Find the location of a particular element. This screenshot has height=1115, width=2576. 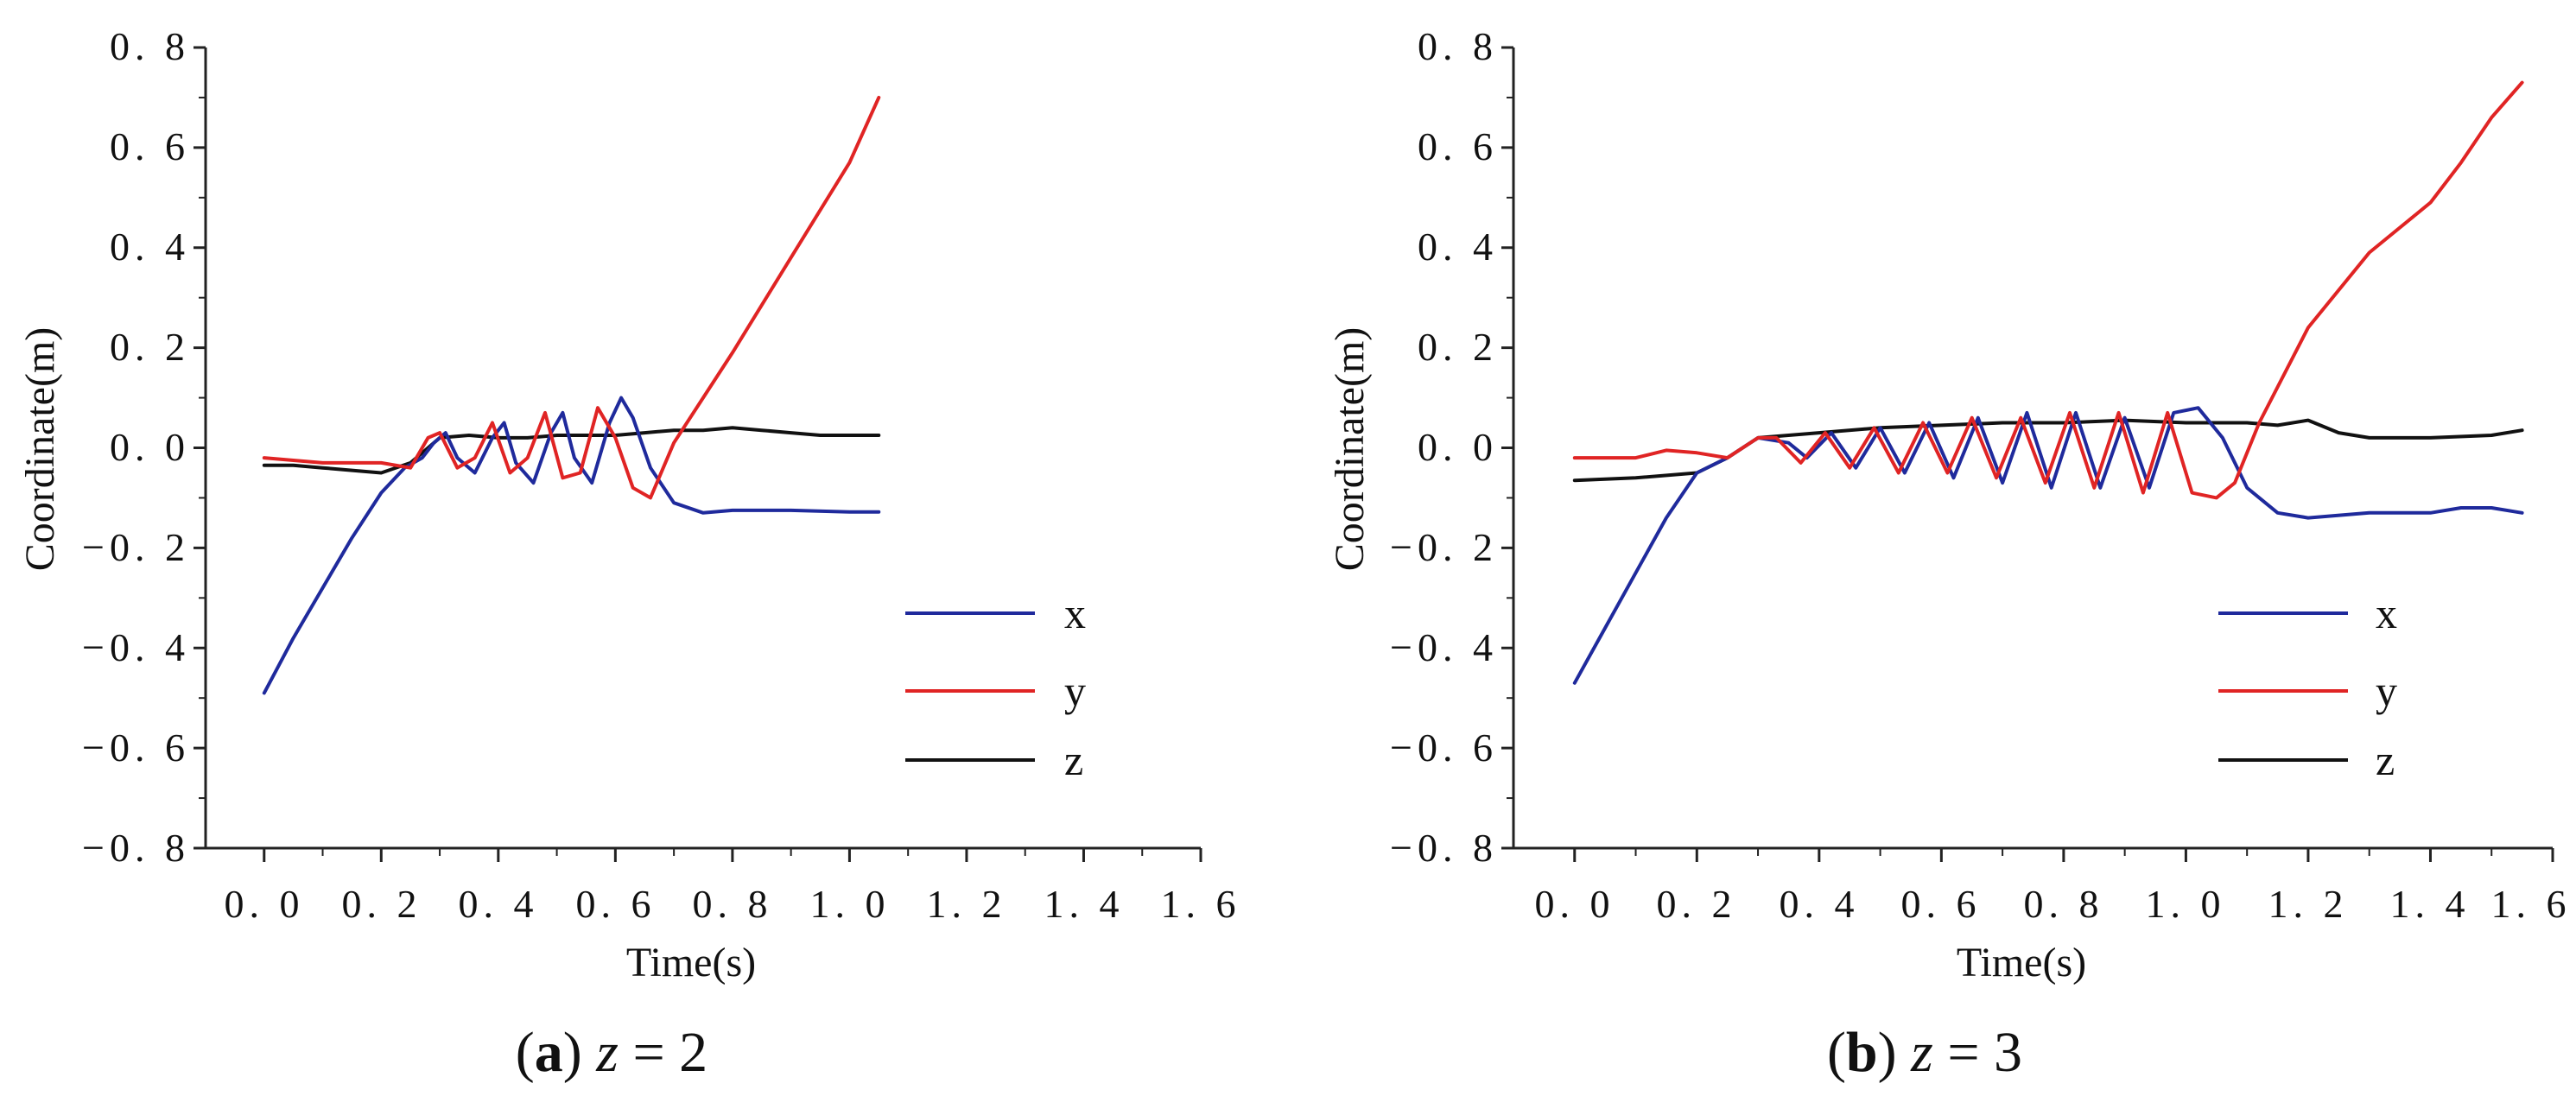

panel-b-y-axis-title: Coordinate(m) is located at coordinates (1350, 450).